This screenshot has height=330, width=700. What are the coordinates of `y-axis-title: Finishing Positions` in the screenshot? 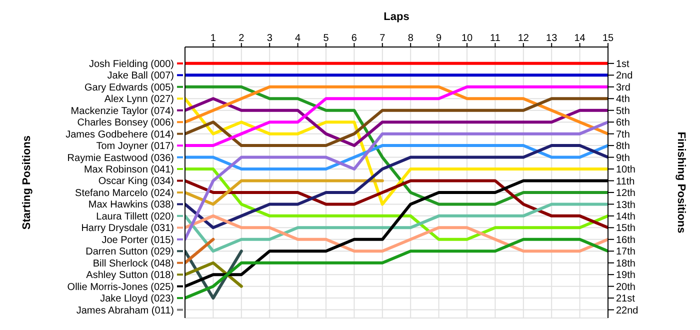 It's located at (681, 183).